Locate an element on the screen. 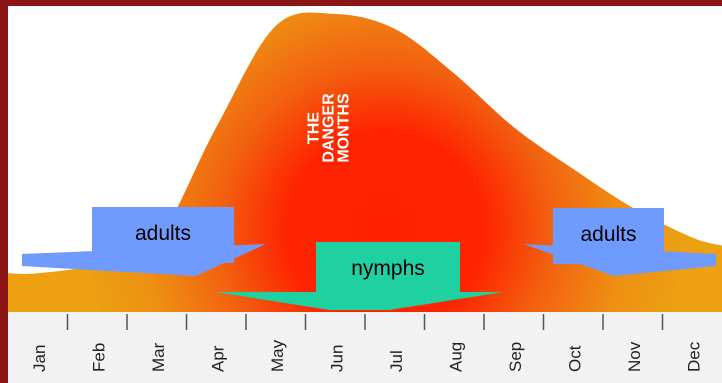  month-label-jul: Jul is located at coordinates (396, 361).